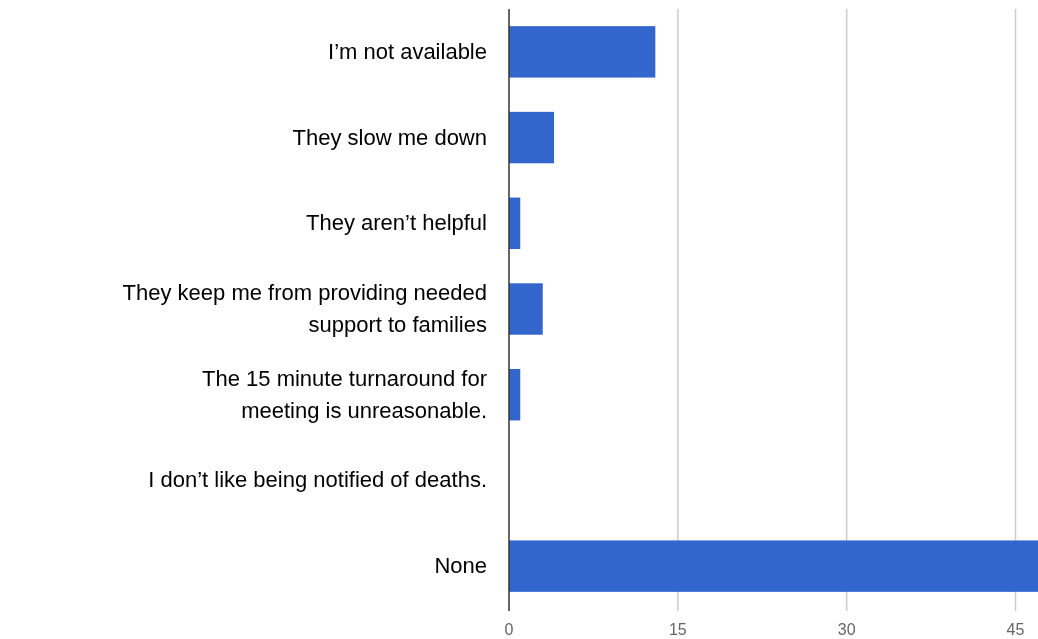 The width and height of the screenshot is (1038, 639). What do you see at coordinates (846, 629) in the screenshot?
I see `x-tick-label: 30` at bounding box center [846, 629].